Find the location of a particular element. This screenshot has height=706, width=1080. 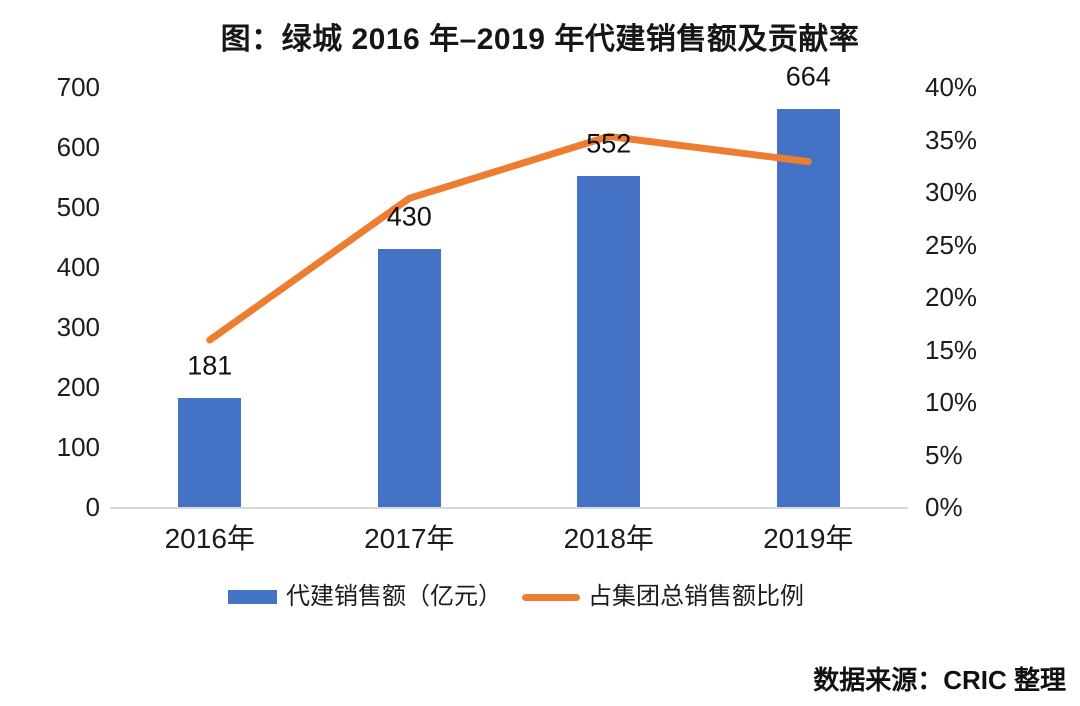

left-axis-tick: 500 is located at coordinates (78, 207).